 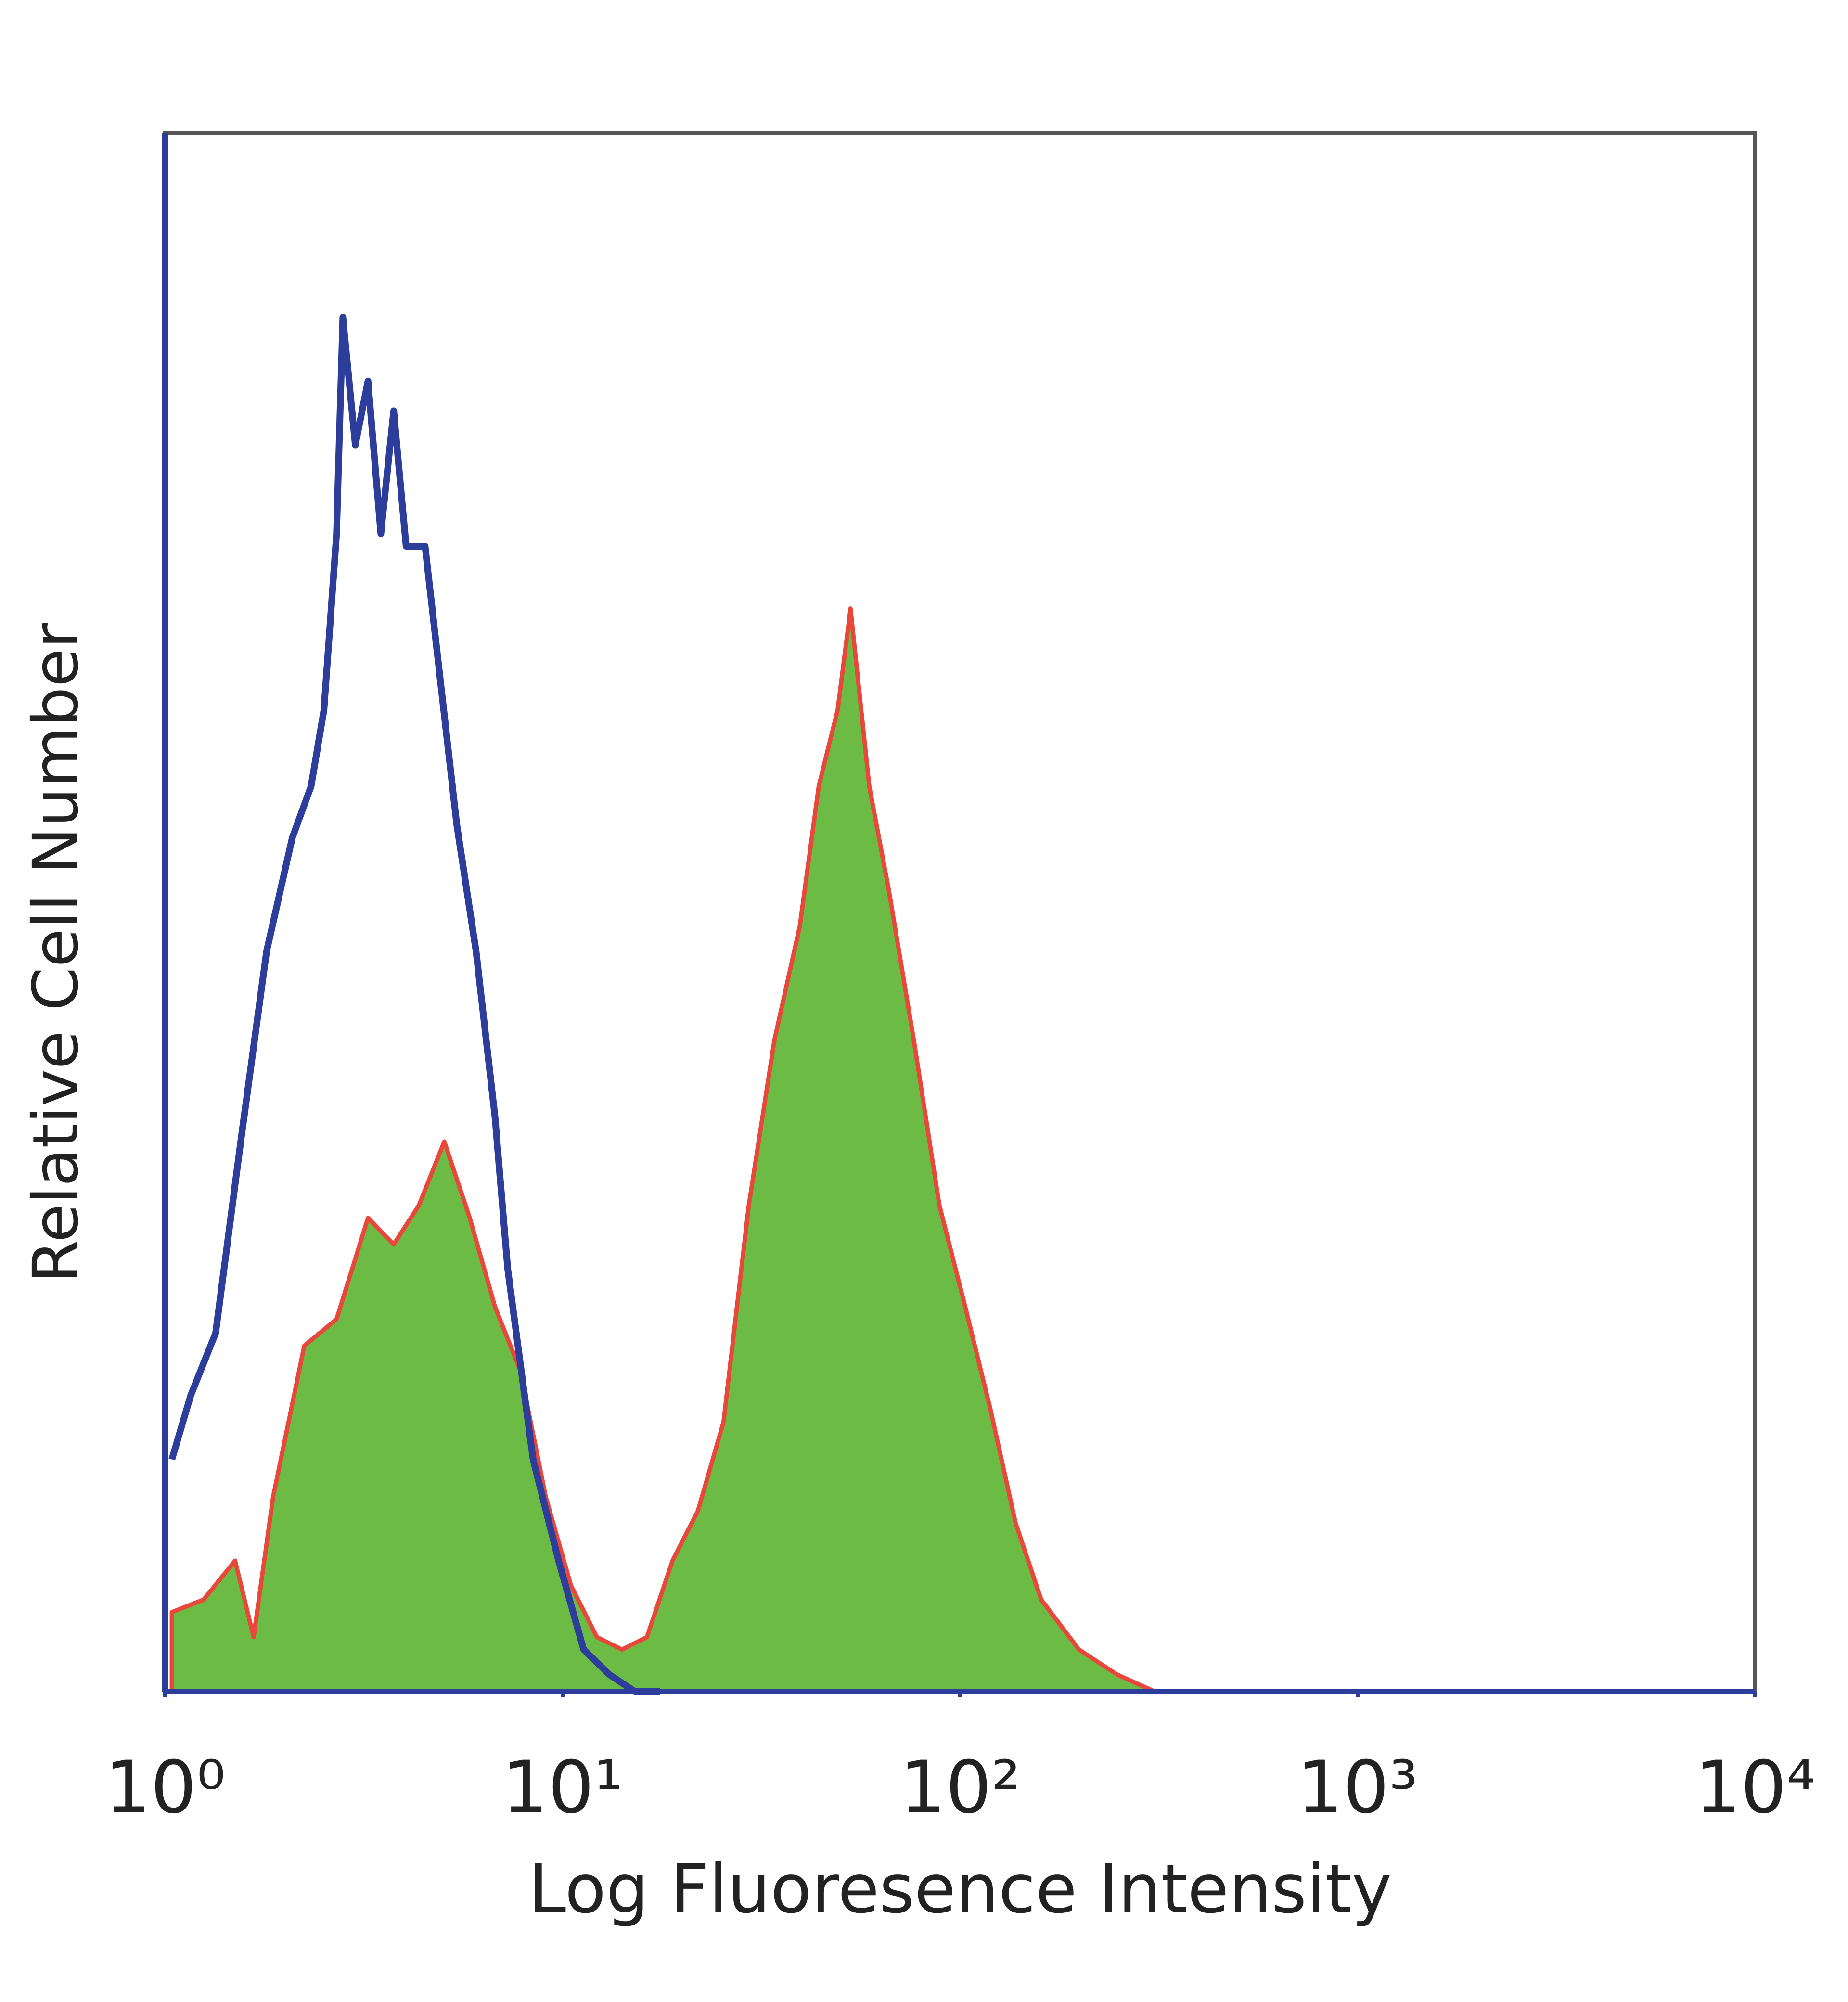 What do you see at coordinates (55, 952) in the screenshot?
I see `y-axis-label: Relative Cell Number` at bounding box center [55, 952].